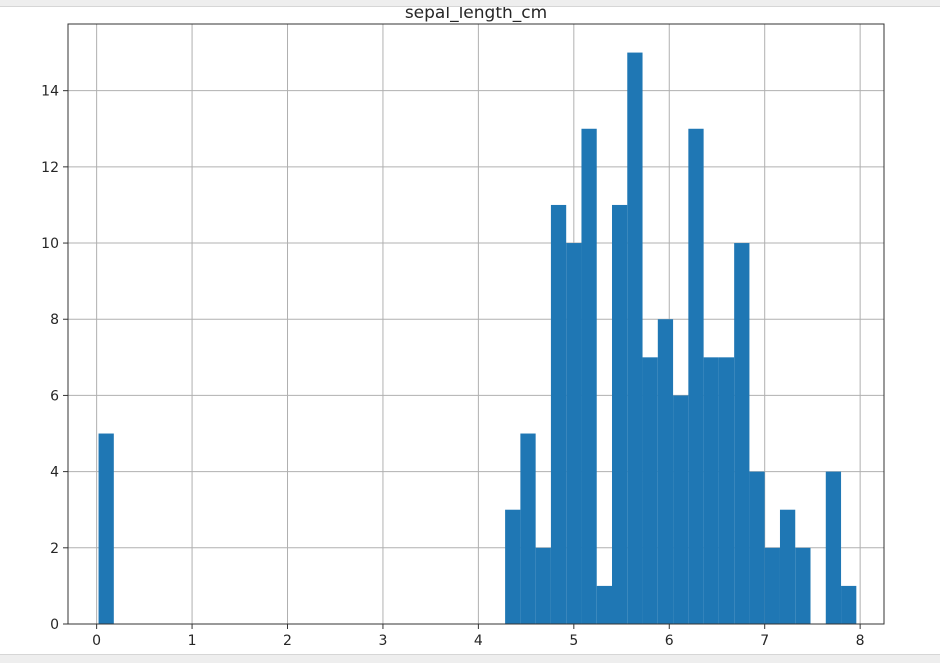  I want to click on y-tick-label: 0, so click(54, 625).